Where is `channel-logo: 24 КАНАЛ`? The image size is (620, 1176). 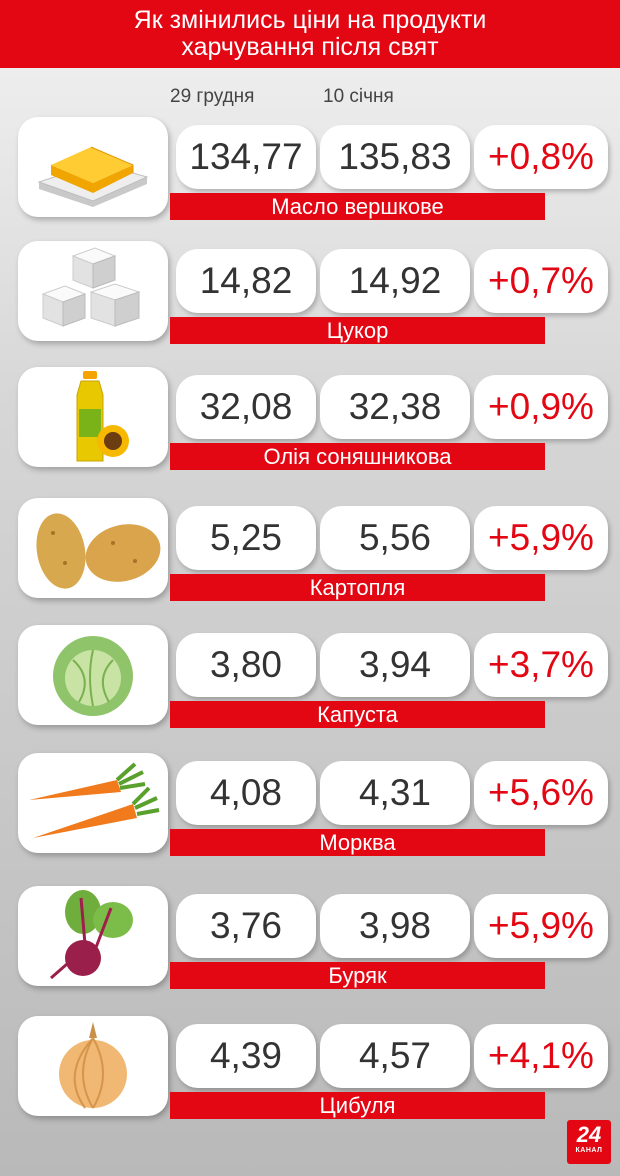
channel-logo: 24 КАНАЛ is located at coordinates (589, 1142).